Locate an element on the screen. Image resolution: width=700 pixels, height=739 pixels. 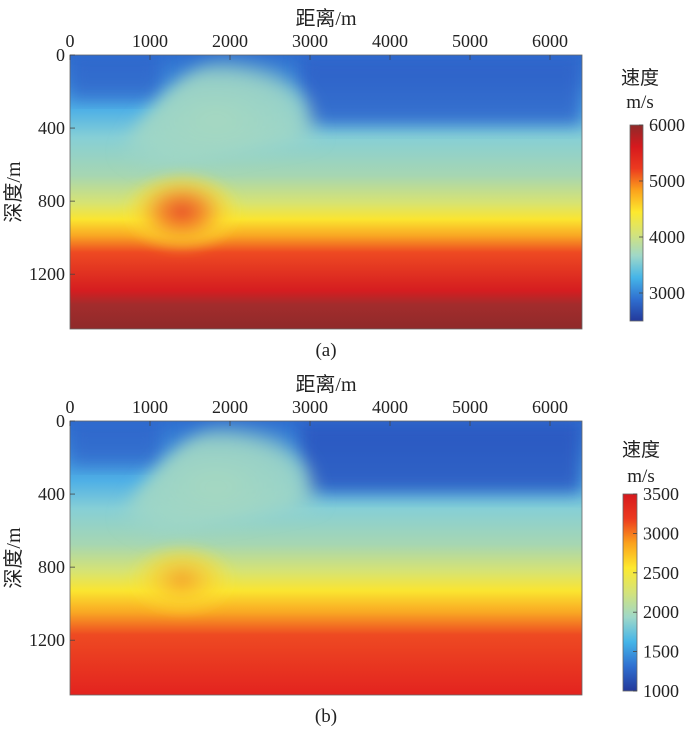
anomaly-b is located at coordinates (182, 580).